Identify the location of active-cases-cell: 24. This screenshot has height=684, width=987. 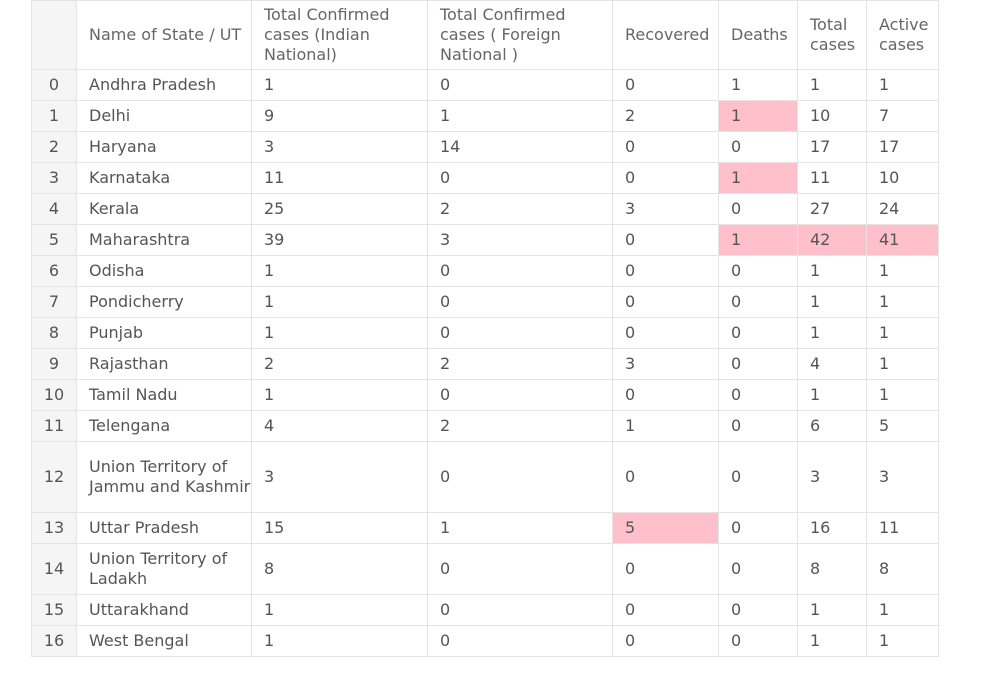
(902, 209).